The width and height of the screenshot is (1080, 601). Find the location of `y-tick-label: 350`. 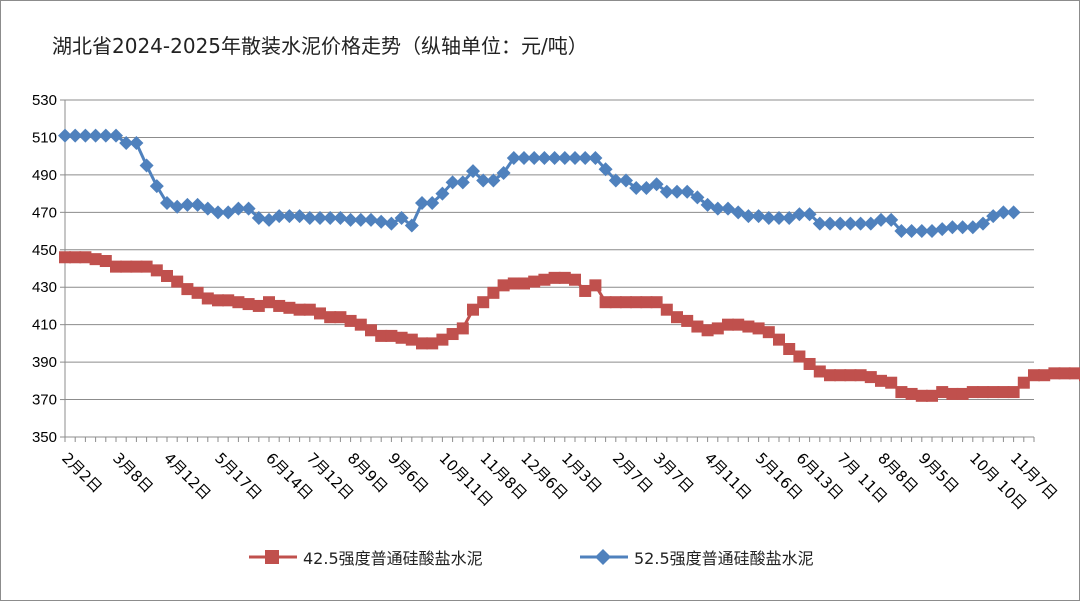

y-tick-label: 350 is located at coordinates (44, 437).